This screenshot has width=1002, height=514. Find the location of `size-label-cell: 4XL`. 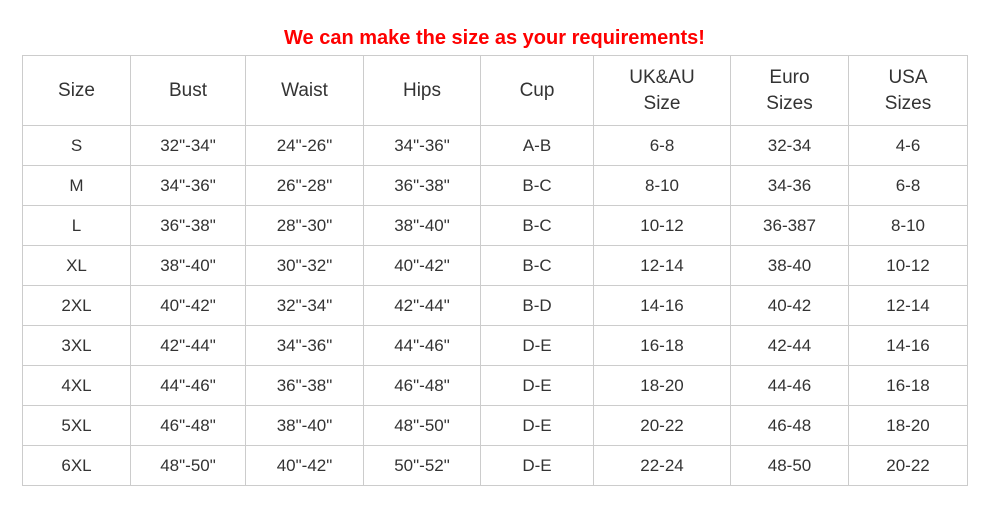

size-label-cell: 4XL is located at coordinates (76, 385).